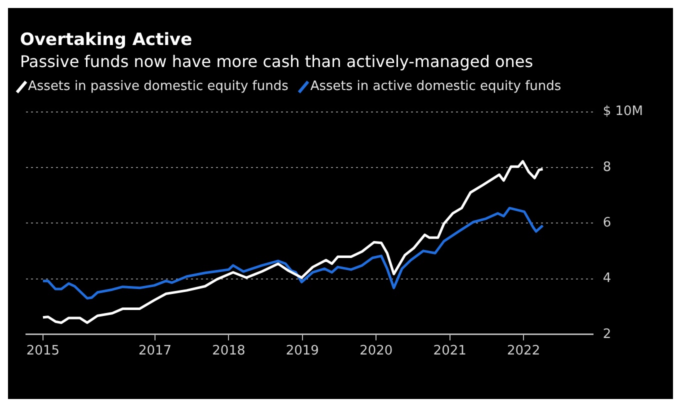  I want to click on x-tick-label: 2020, so click(376, 351).